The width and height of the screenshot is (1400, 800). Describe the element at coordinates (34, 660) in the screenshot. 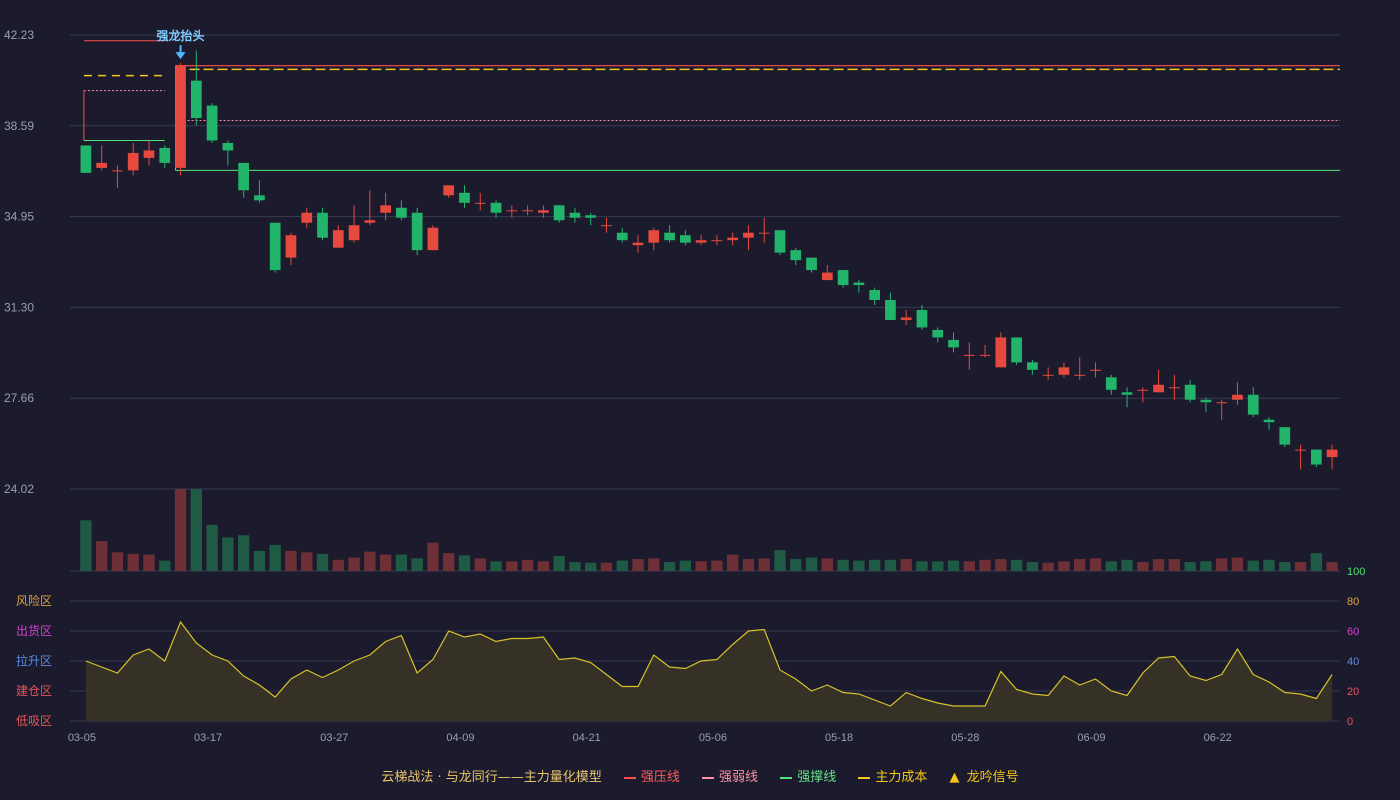

I see `indicator-zone-label: 拉升区` at that location.